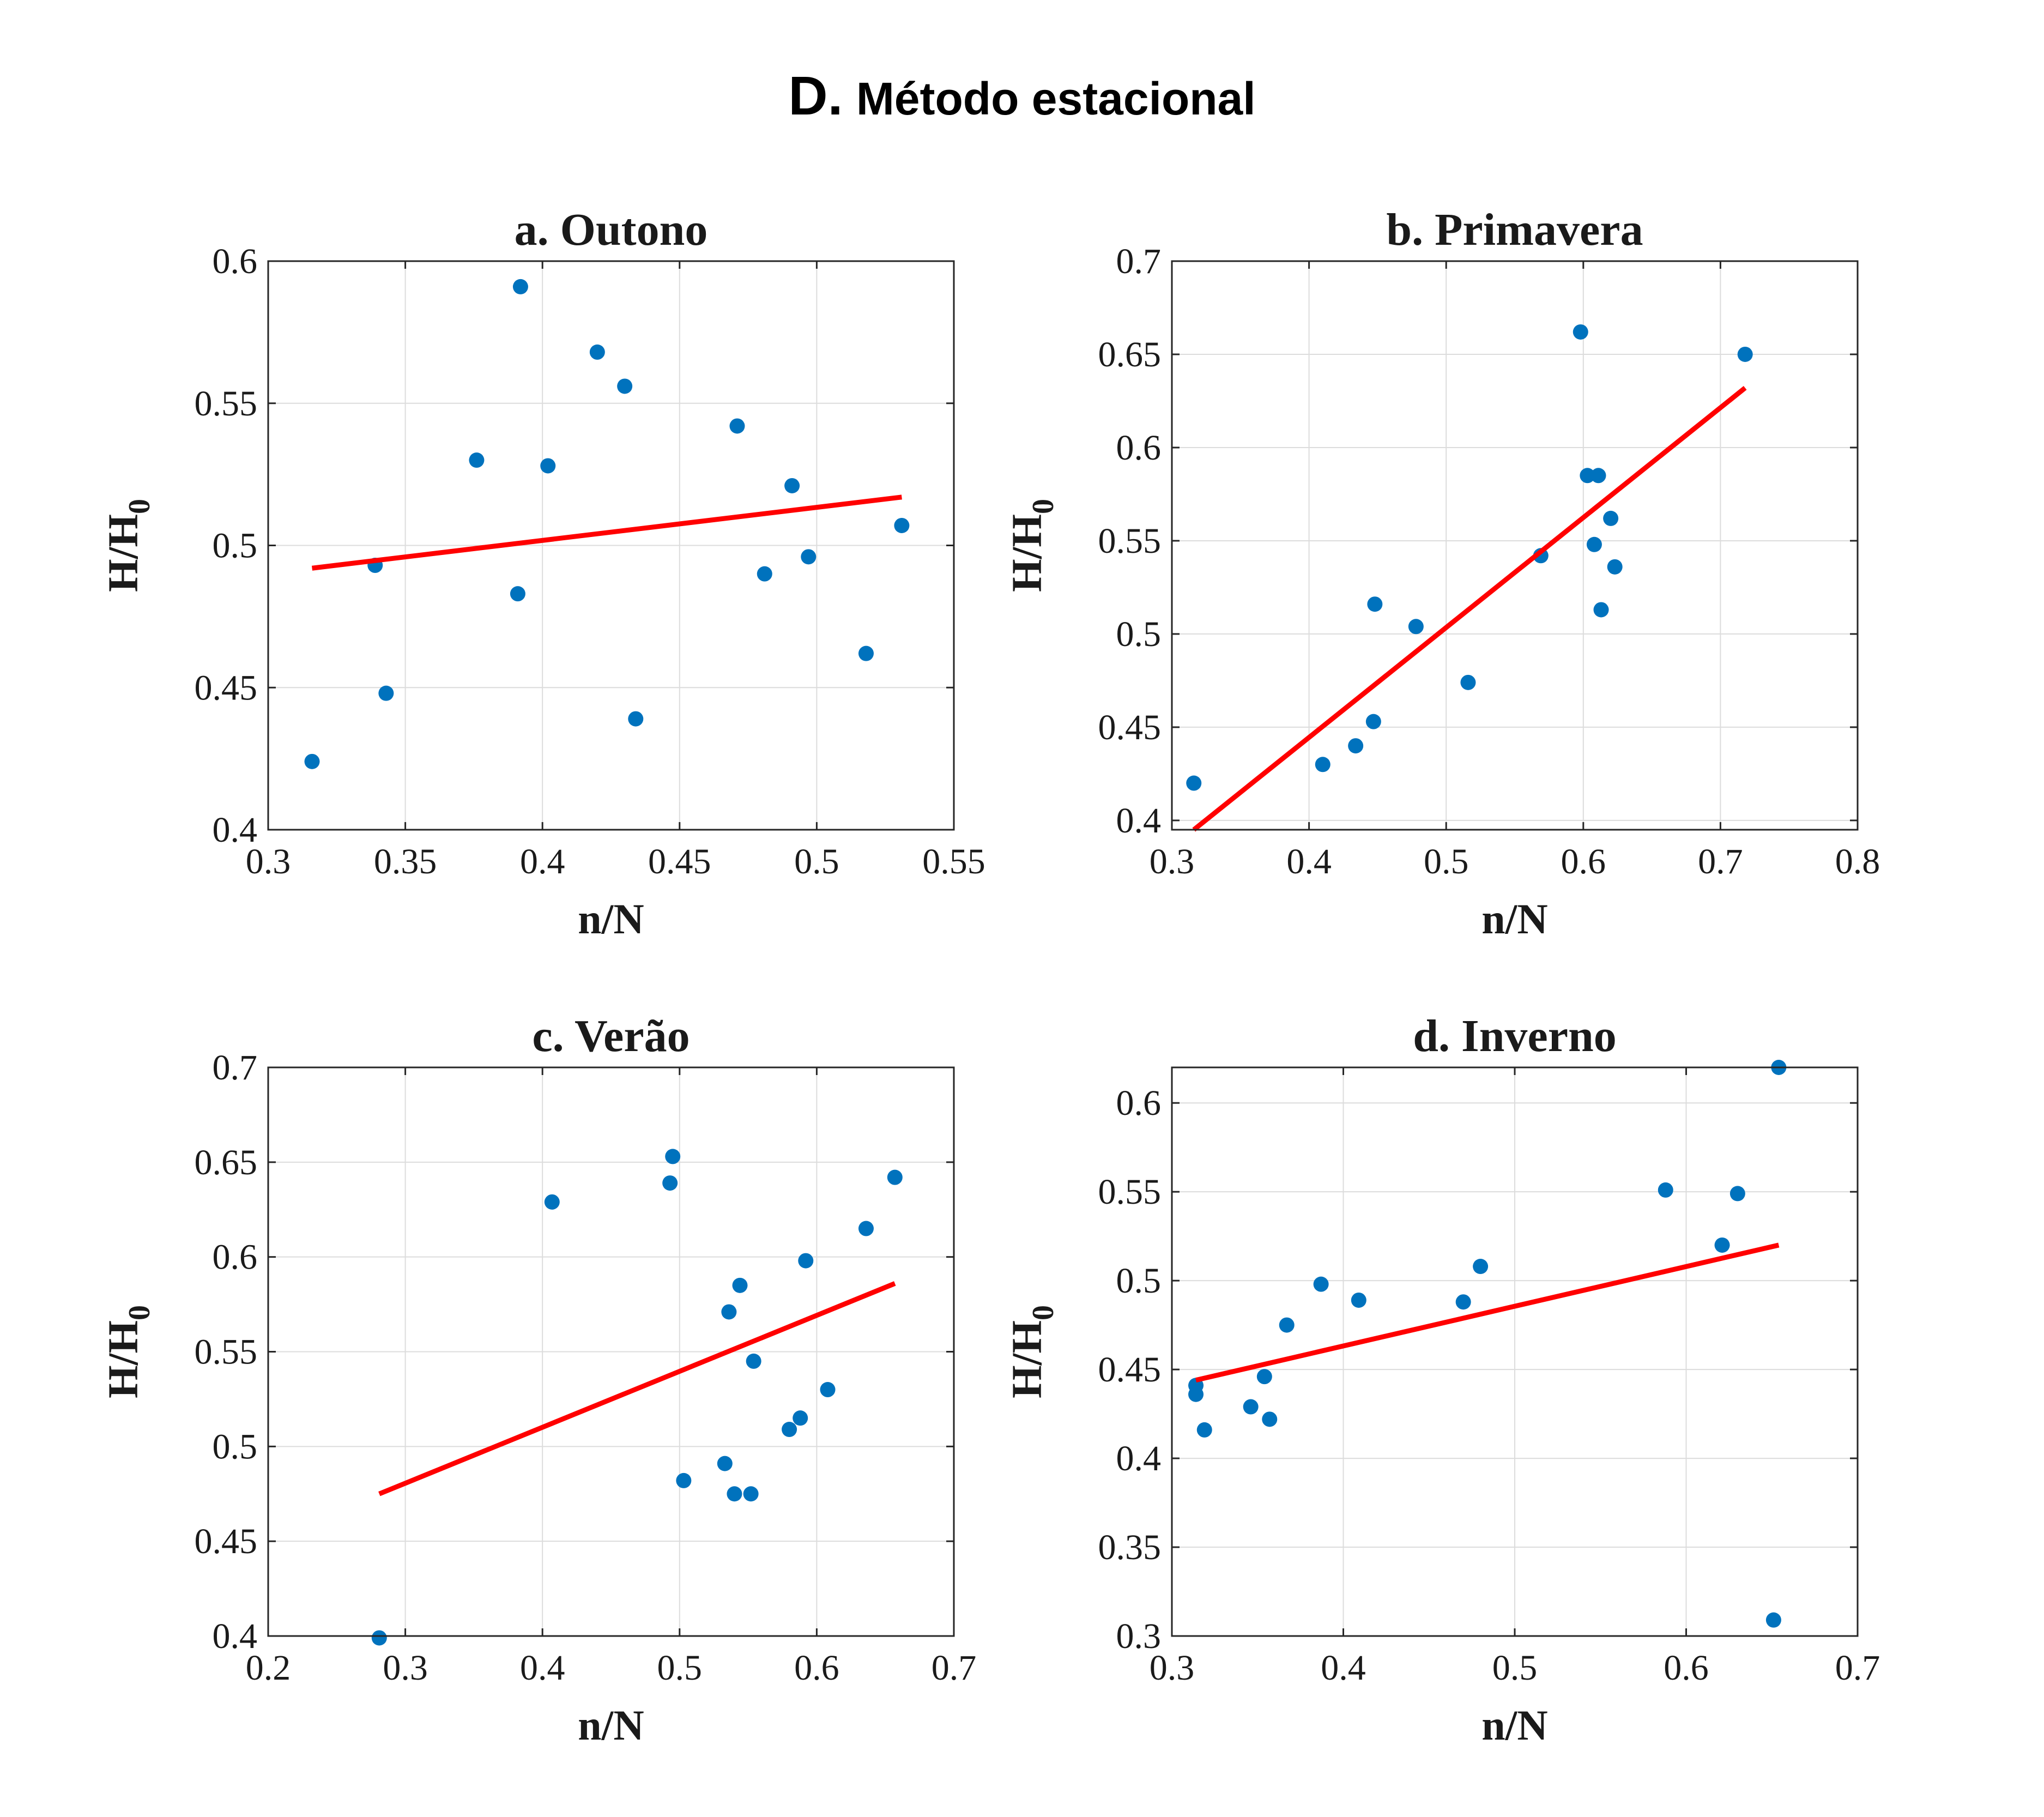 Image resolution: width=2044 pixels, height=1817 pixels. I want to click on figure-title-prefix: D., so click(816, 95).